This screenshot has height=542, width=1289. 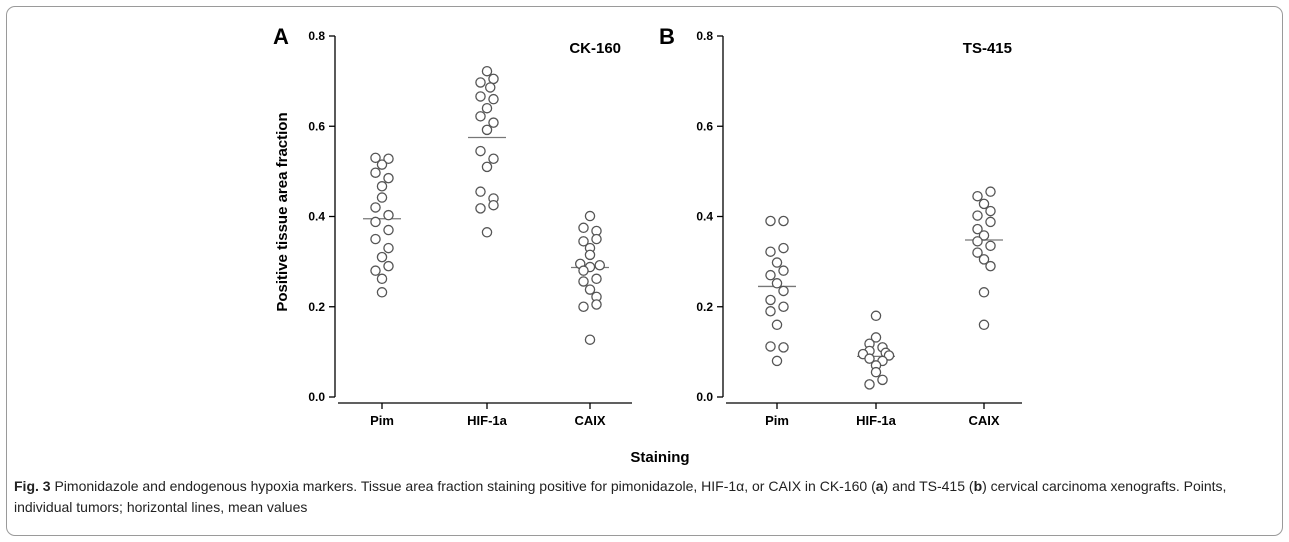 I want to click on panel-letter: A, so click(x=281, y=36).